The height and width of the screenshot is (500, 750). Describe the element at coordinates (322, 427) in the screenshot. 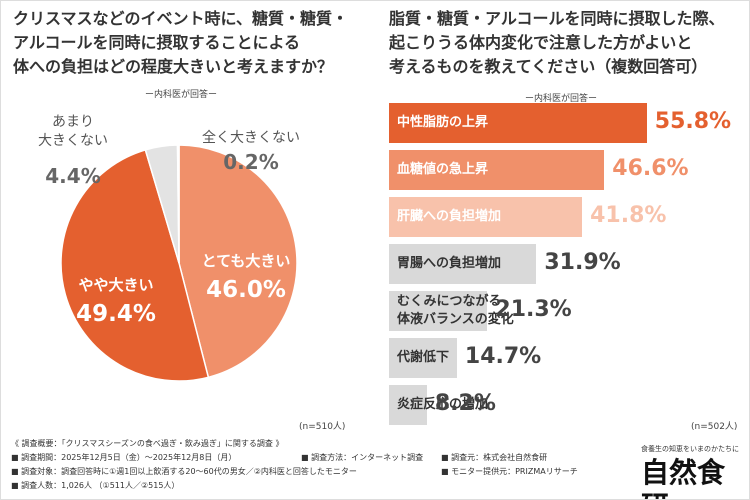

I see `pie-note: (n=510人)` at that location.